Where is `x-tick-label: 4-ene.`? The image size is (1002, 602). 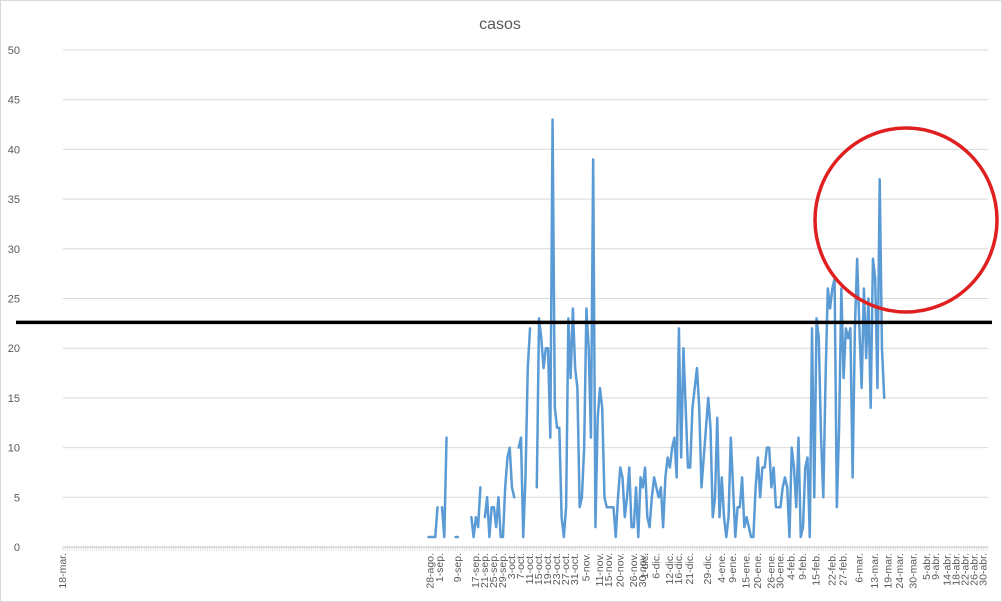 x-tick-label: 4-ene. is located at coordinates (722, 568).